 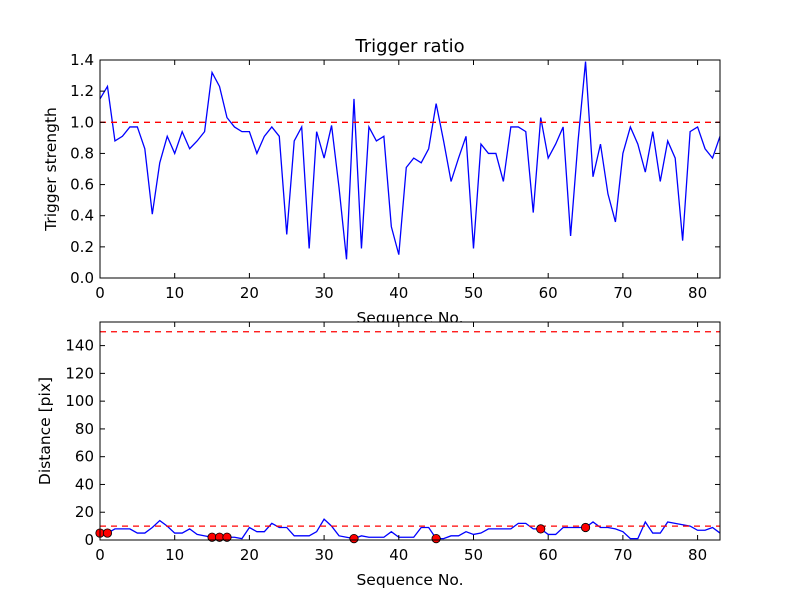 What do you see at coordinates (84, 512) in the screenshot?
I see `y-tick-label: 20` at bounding box center [84, 512].